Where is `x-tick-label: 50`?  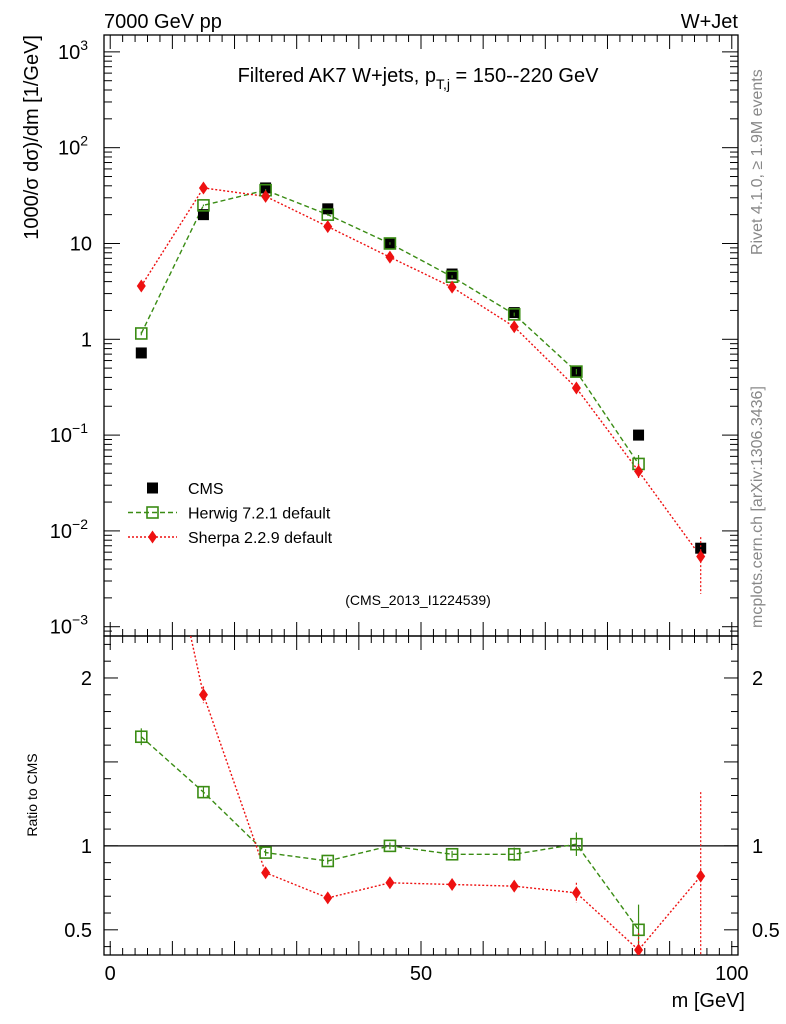 x-tick-label: 50 is located at coordinates (421, 974).